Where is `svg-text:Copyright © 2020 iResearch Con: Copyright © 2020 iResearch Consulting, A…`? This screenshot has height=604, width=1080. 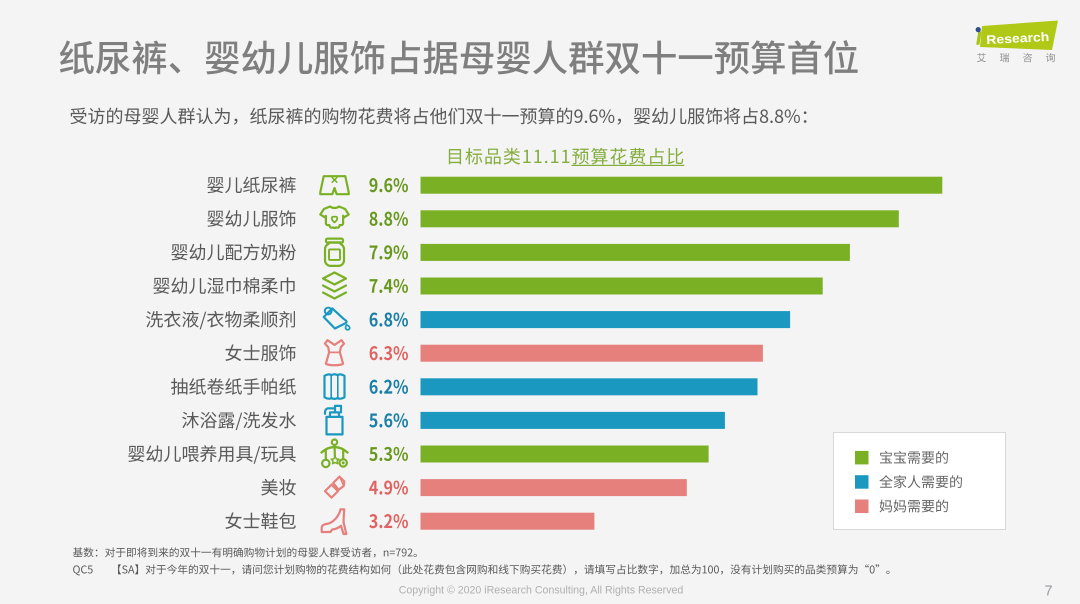 svg-text:Copyright © 2020 iResearch Con: Copyright © 2020 iResearch Consulting, A… is located at coordinates (541, 591).